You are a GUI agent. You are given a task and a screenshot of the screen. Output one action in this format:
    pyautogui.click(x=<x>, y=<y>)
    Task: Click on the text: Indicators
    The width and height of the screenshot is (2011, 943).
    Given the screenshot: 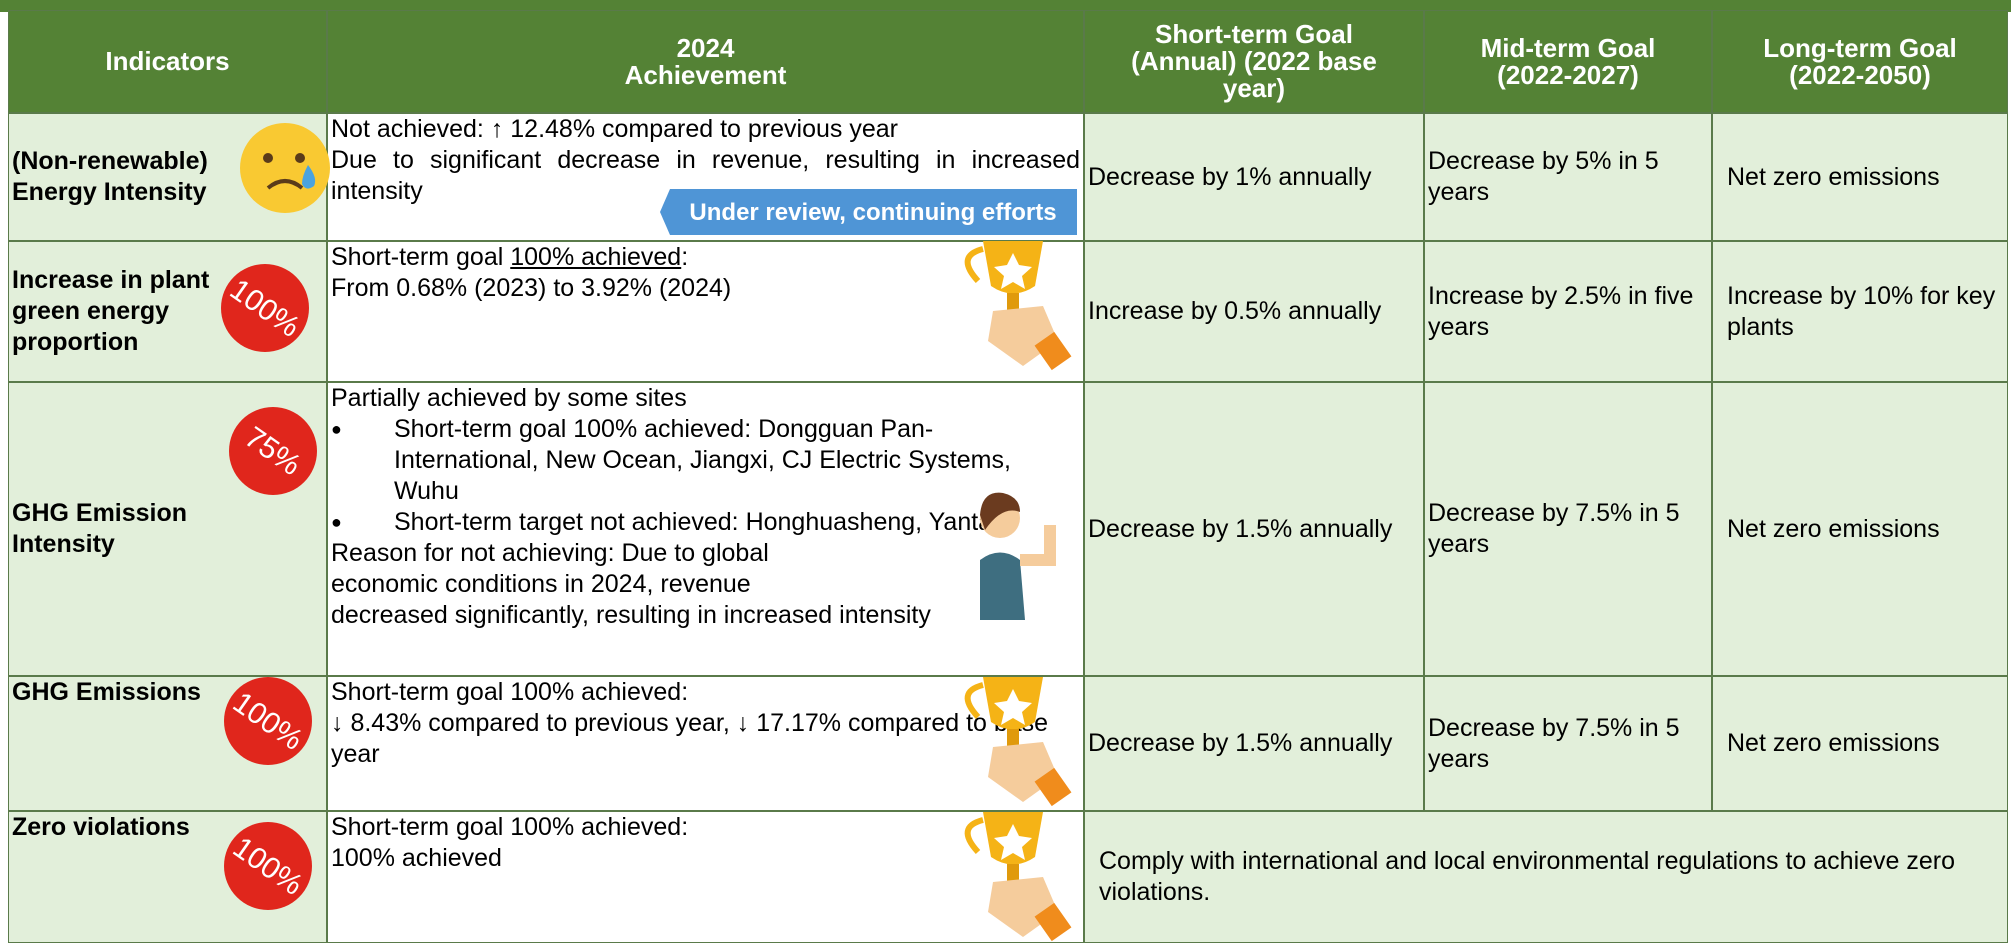 What is the action you would take?
    pyautogui.click(x=167, y=61)
    